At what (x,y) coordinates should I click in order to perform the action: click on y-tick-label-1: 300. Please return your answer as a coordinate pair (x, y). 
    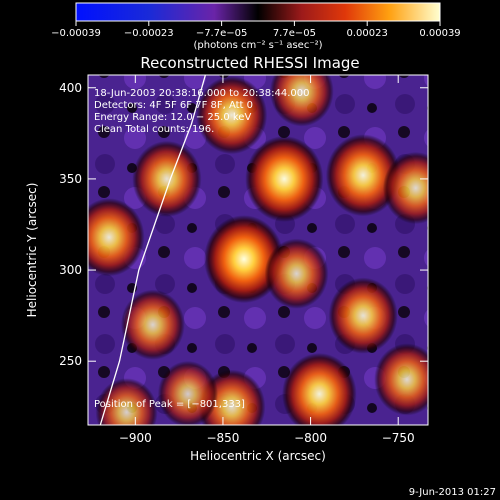
    Looking at the image, I should click on (70, 270).